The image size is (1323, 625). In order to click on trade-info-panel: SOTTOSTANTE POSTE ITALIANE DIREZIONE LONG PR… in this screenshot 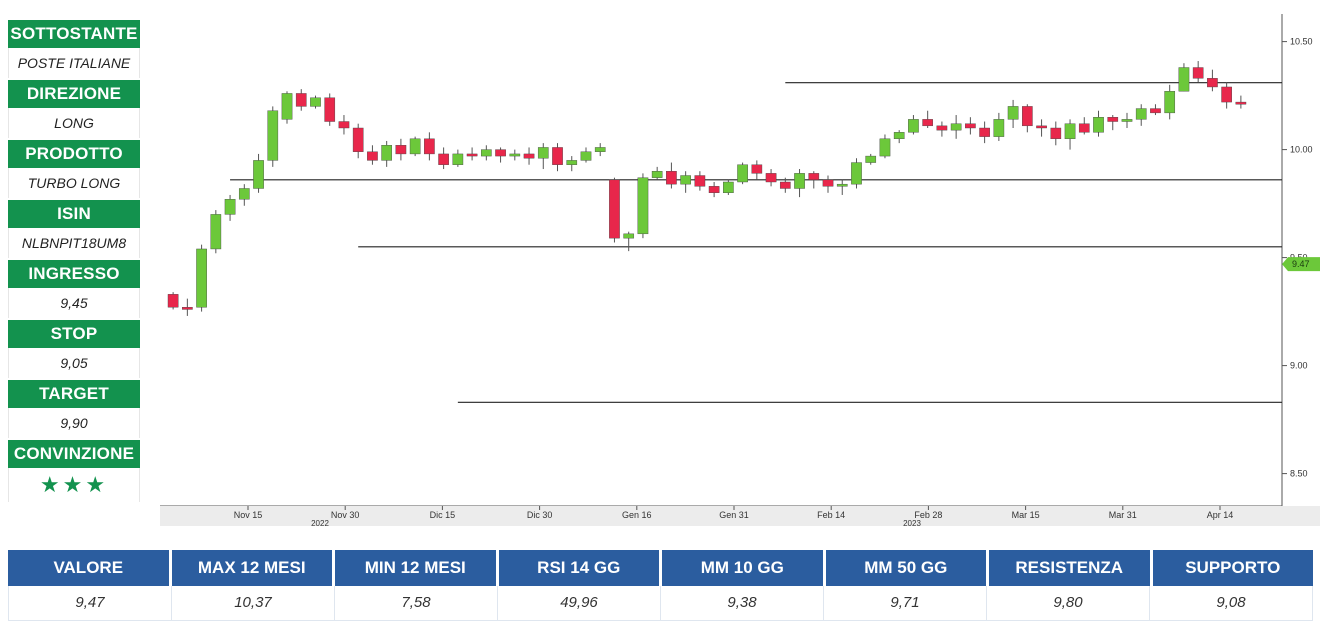, I will do `click(74, 260)`.